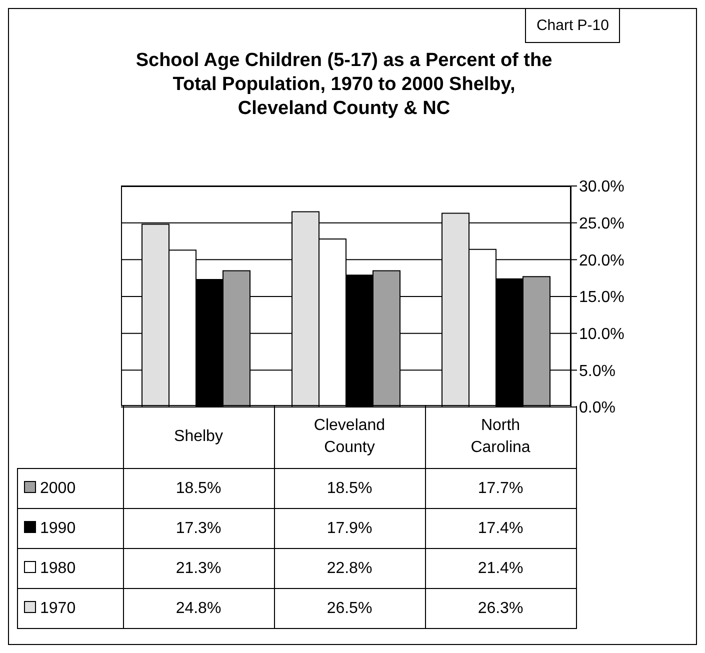 Image resolution: width=705 pixels, height=653 pixels. I want to click on text: Chart P-10, so click(572, 25).